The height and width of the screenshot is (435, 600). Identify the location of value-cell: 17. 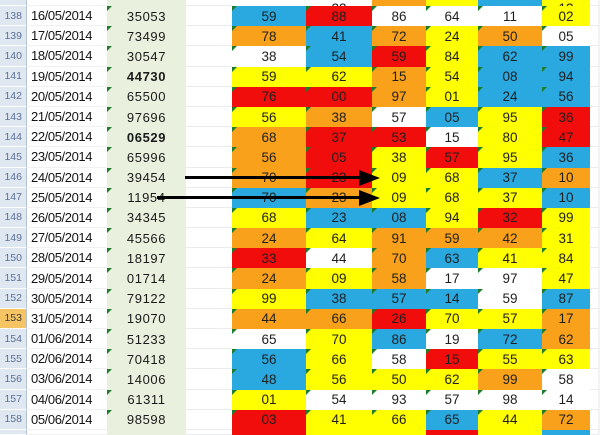
(566, 318).